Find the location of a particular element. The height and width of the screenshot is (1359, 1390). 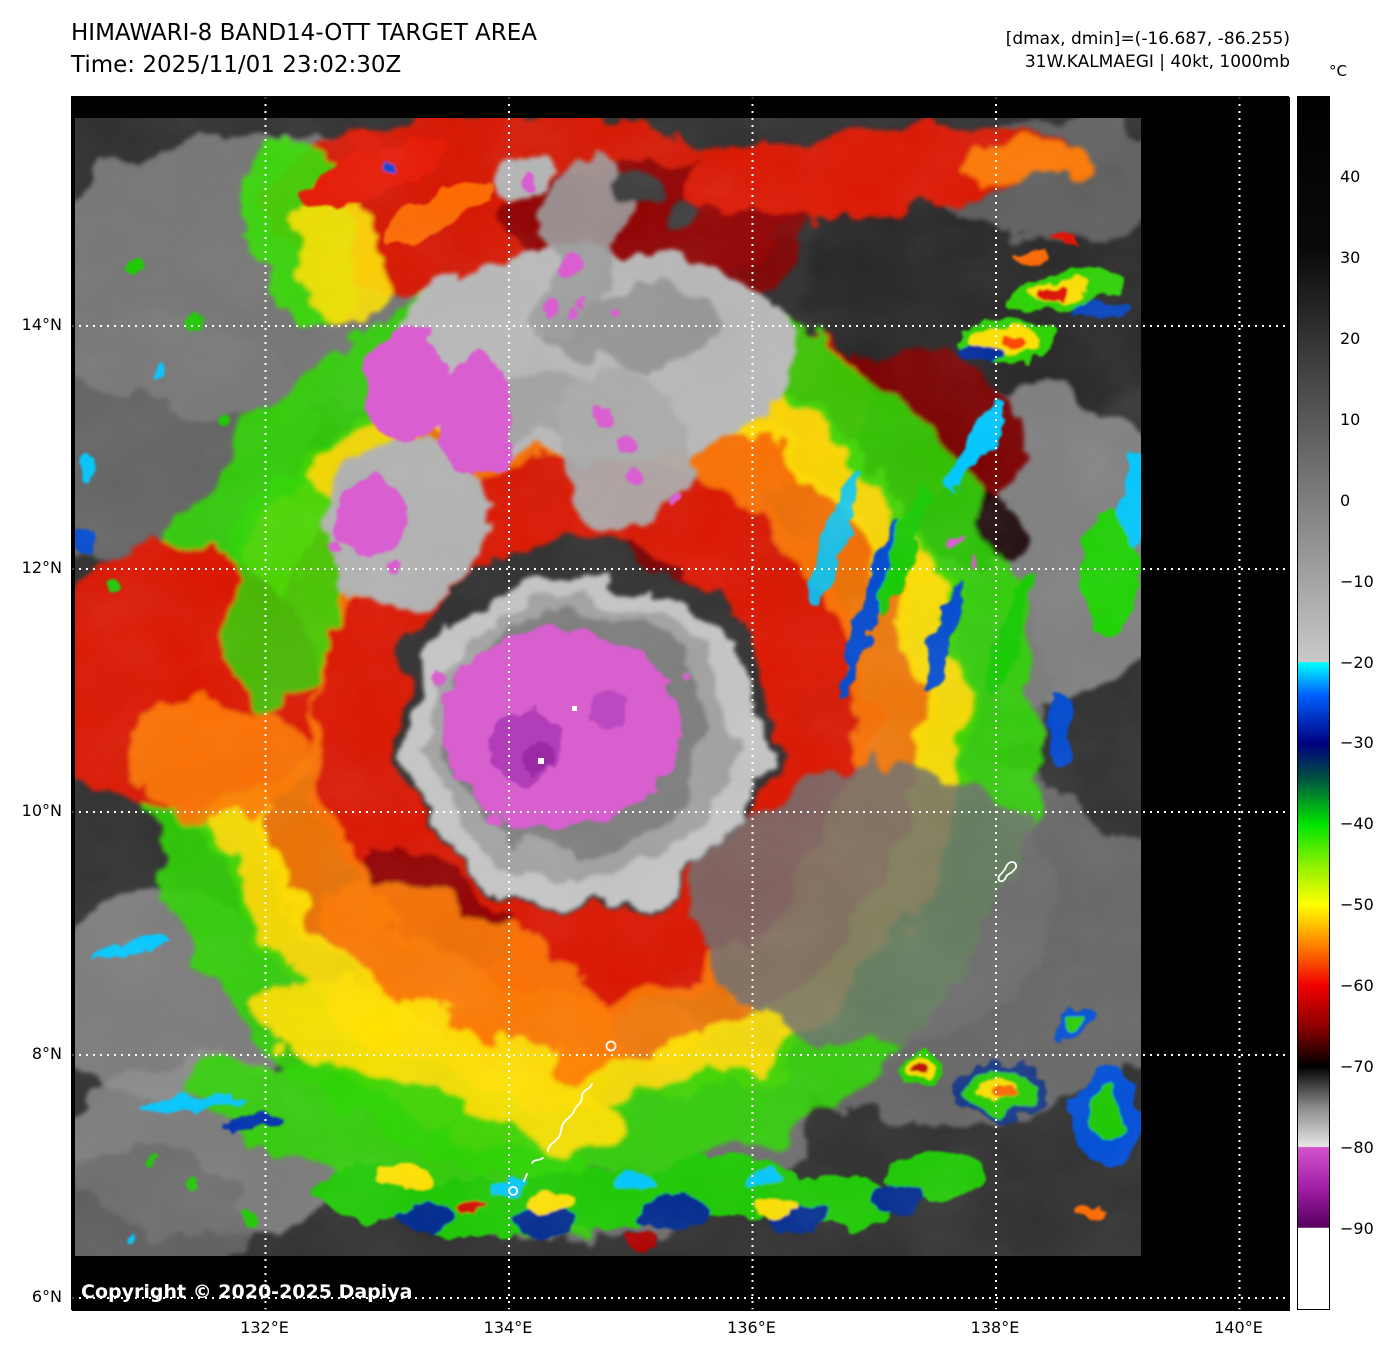

x-tick-label: 140°E is located at coordinates (1238, 1327).